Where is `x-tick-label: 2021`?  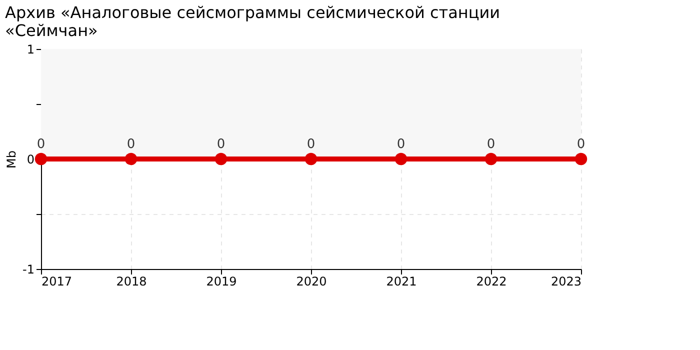
x-tick-label: 2021 is located at coordinates (401, 281).